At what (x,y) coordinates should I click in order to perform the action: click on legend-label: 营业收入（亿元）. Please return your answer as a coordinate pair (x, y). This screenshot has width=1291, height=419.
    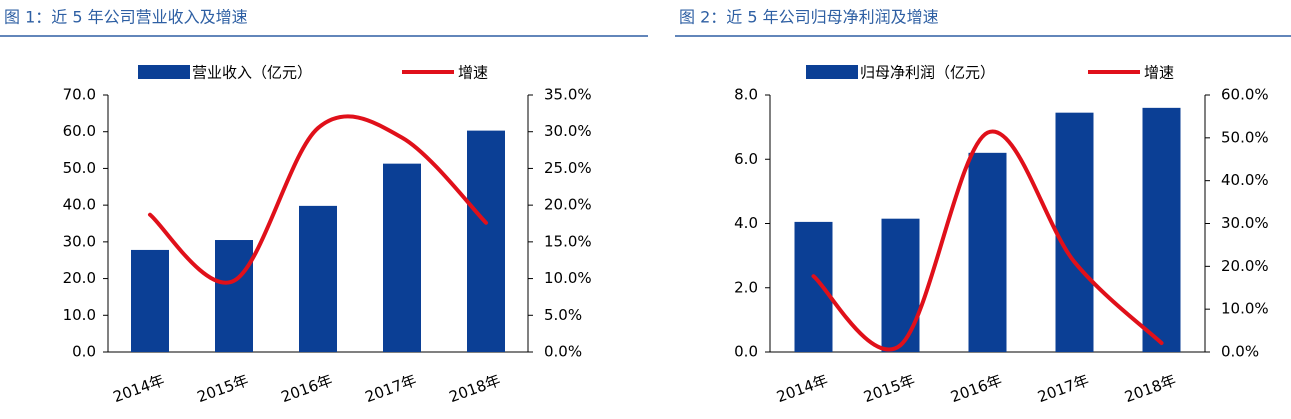
    Looking at the image, I should click on (252, 73).